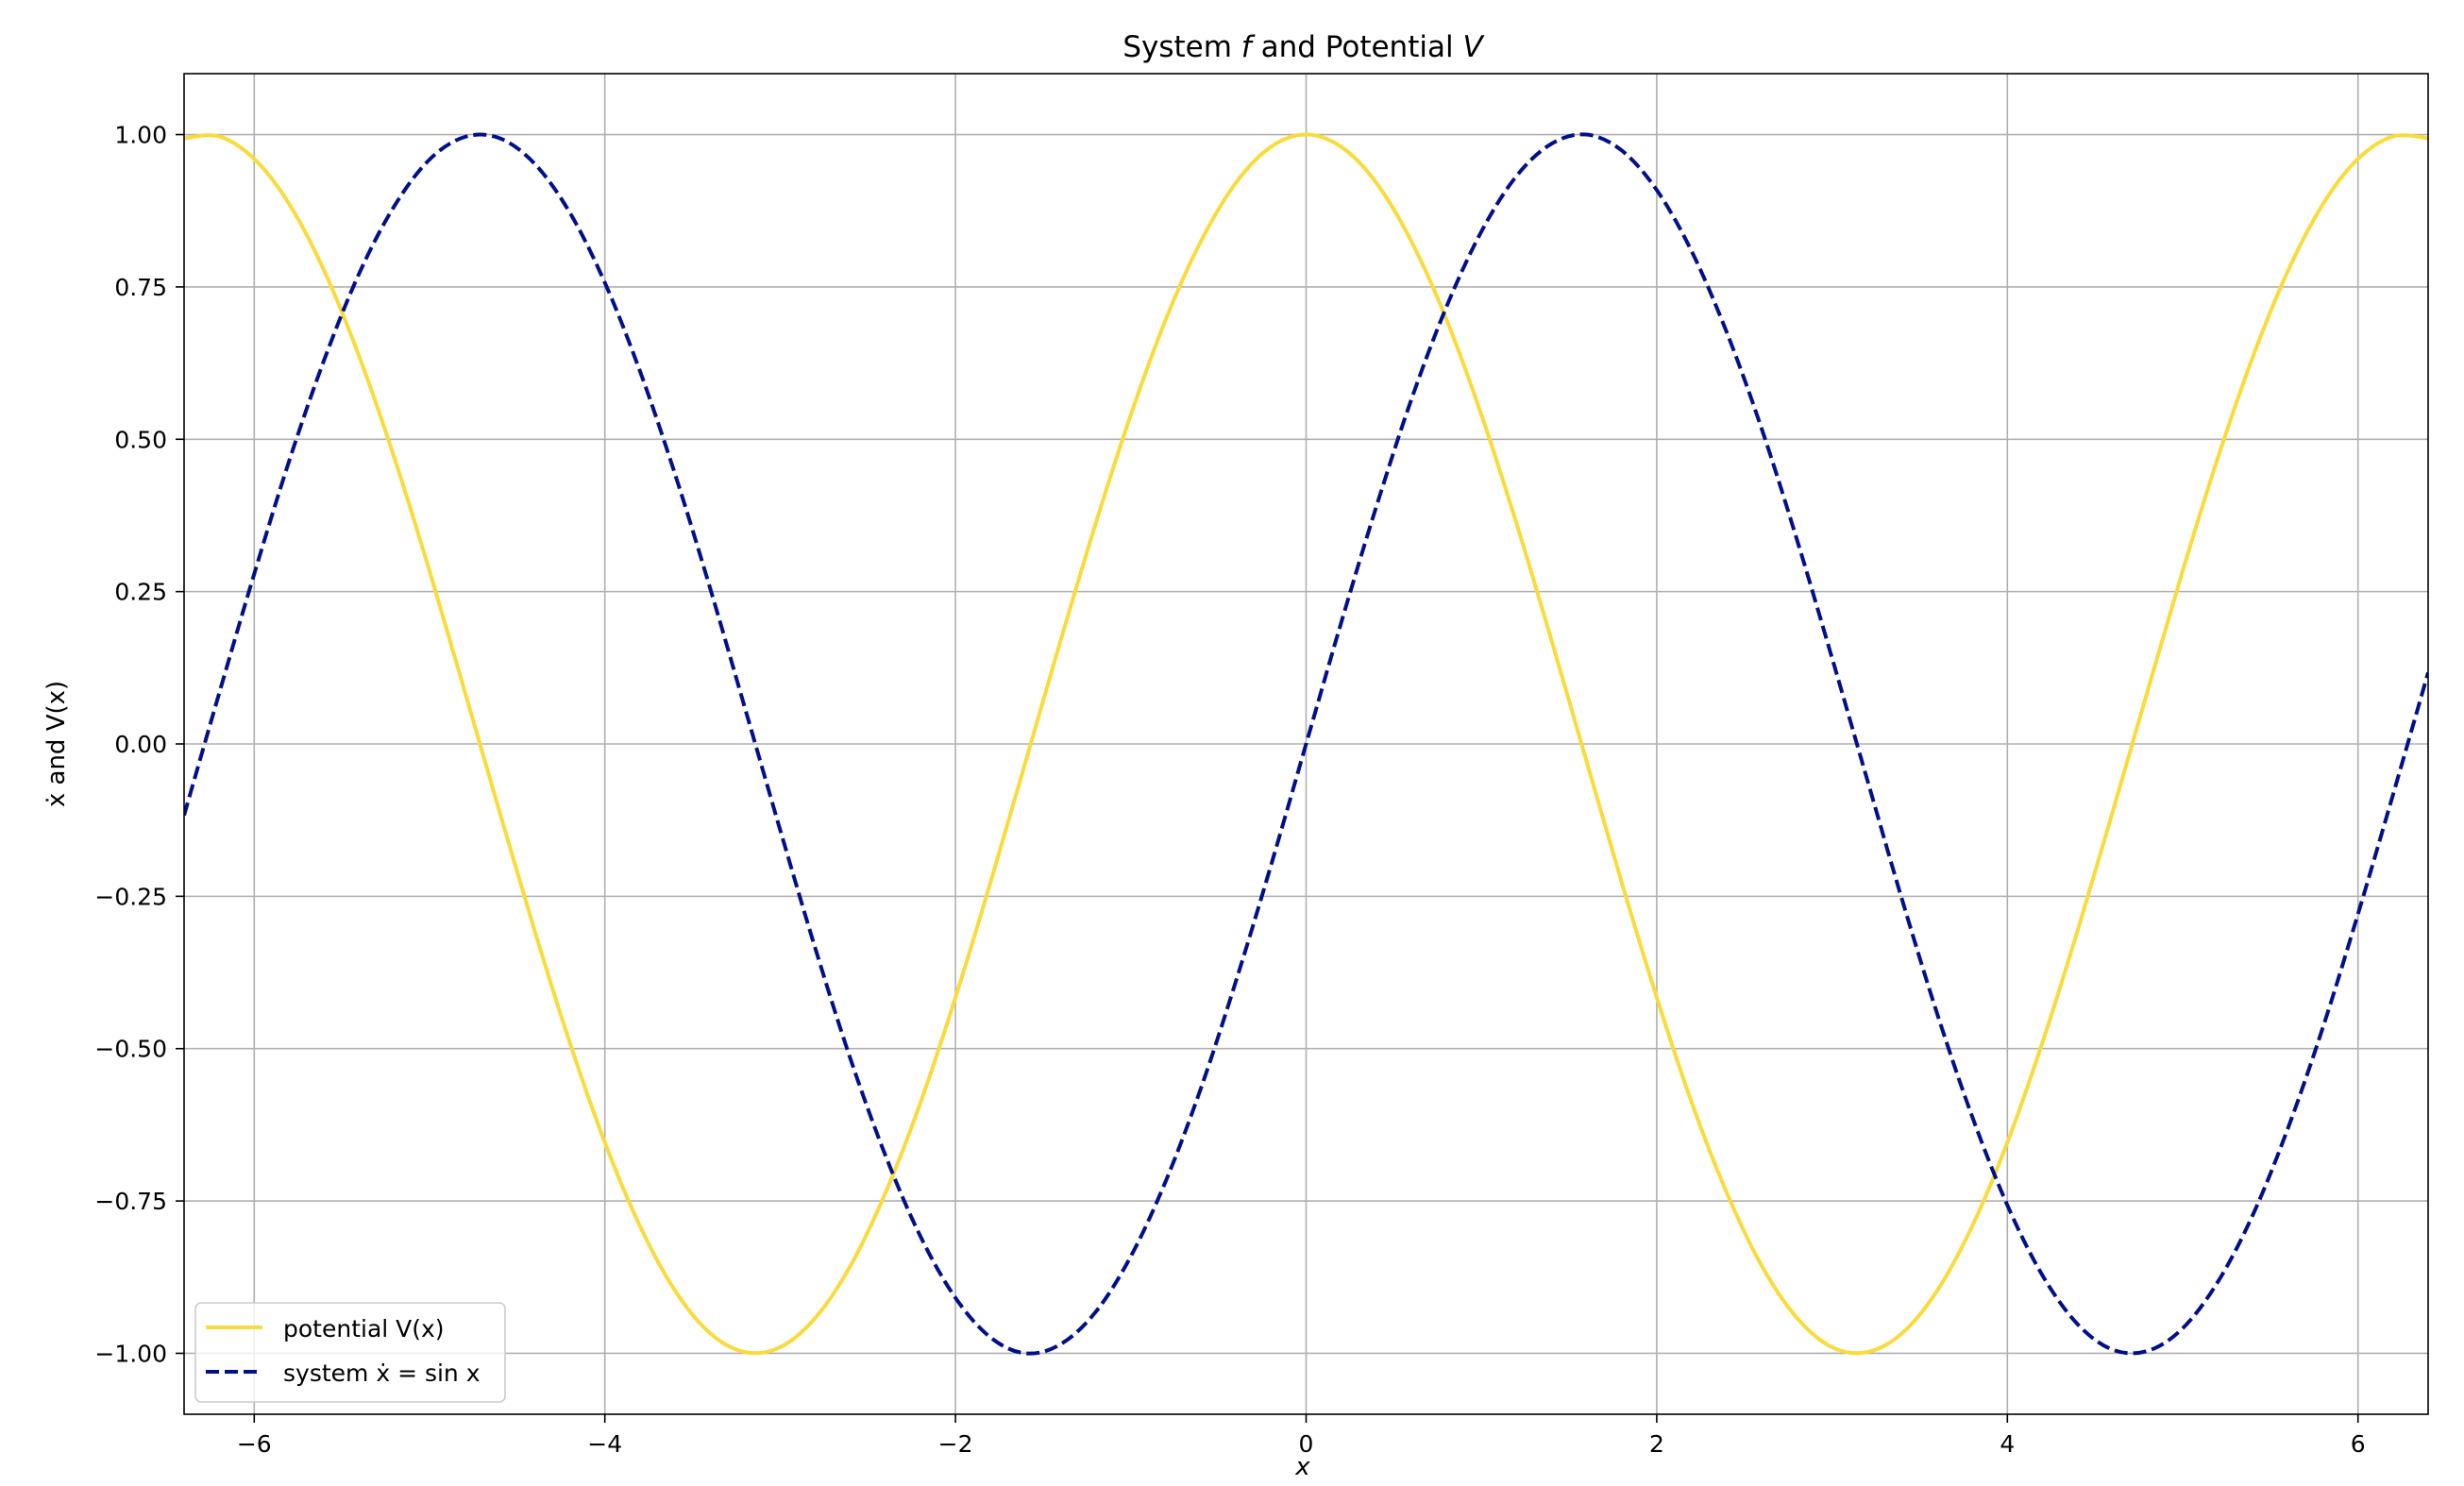 This screenshot has height=1486, width=2464. I want to click on chart-title-word: f, so click(1244, 47).